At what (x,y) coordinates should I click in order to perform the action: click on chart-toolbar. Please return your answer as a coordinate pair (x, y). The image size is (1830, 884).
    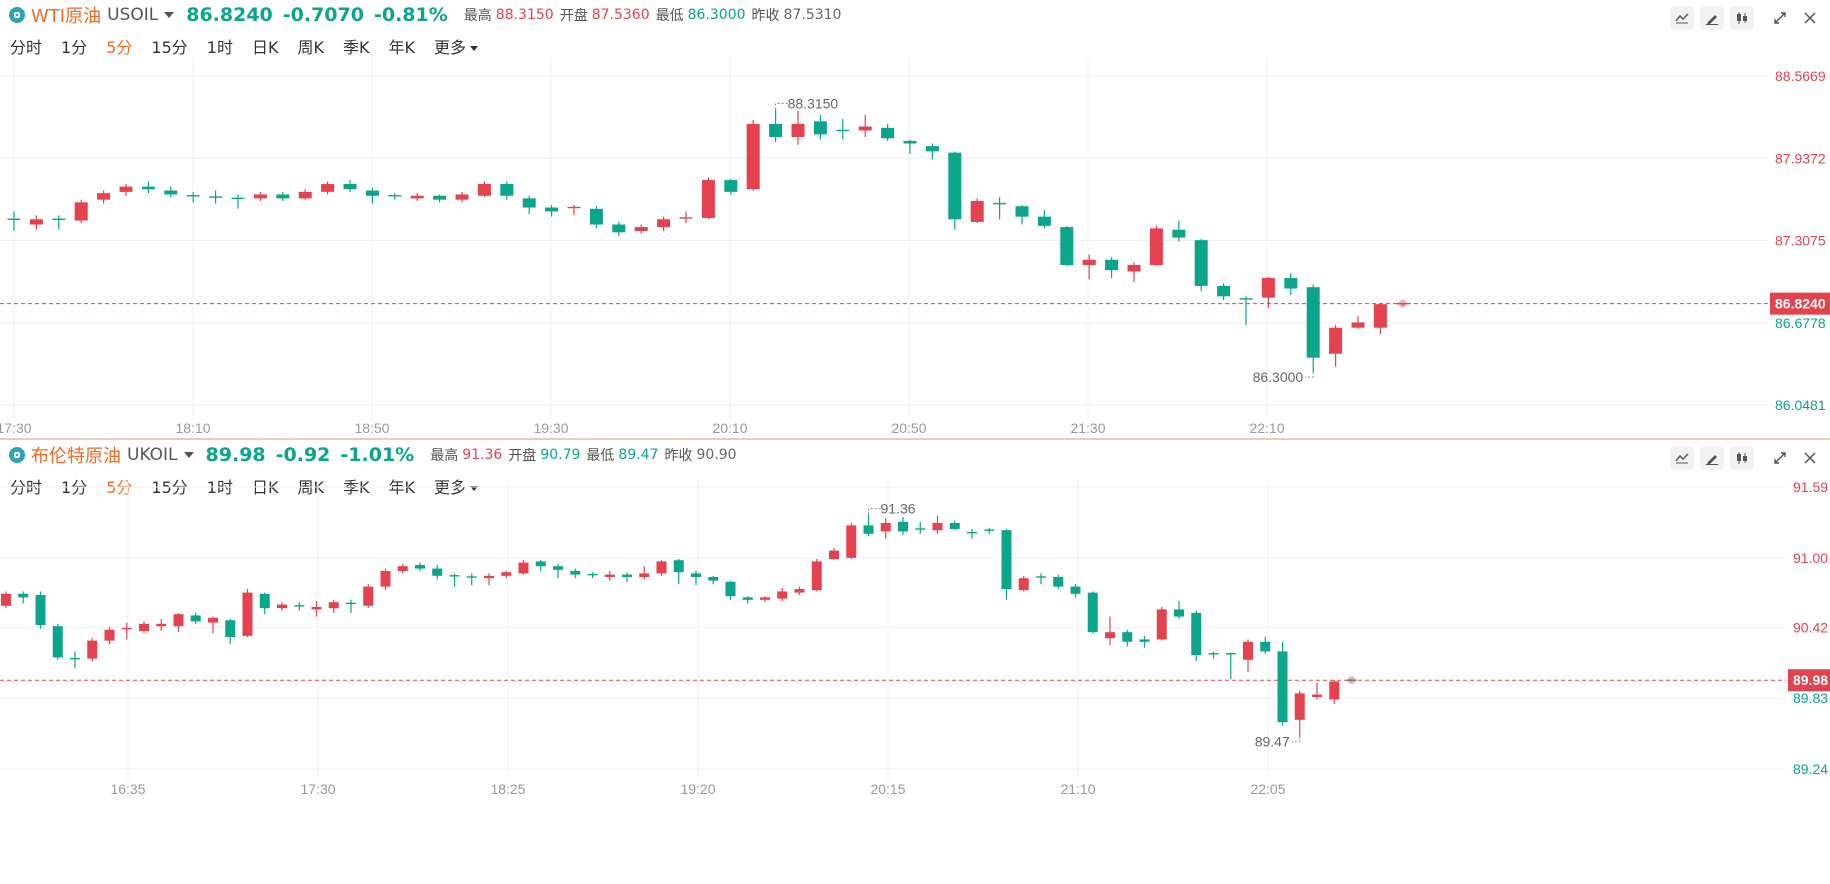
    Looking at the image, I should click on (1743, 458).